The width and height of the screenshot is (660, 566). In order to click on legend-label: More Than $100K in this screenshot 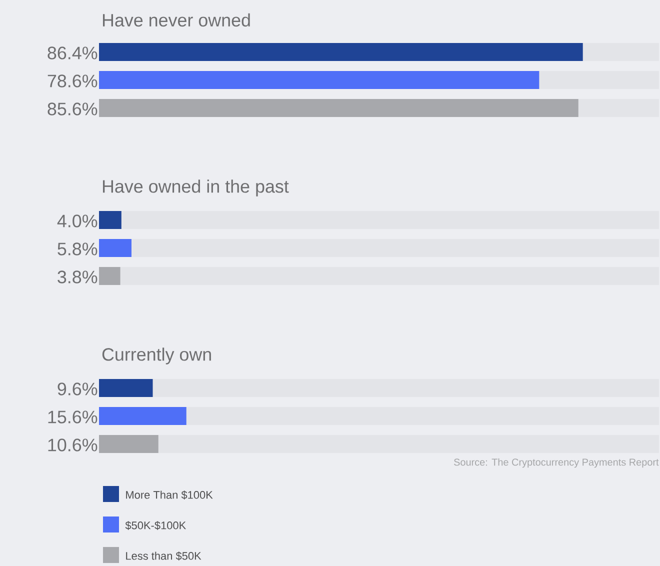, I will do `click(169, 495)`.